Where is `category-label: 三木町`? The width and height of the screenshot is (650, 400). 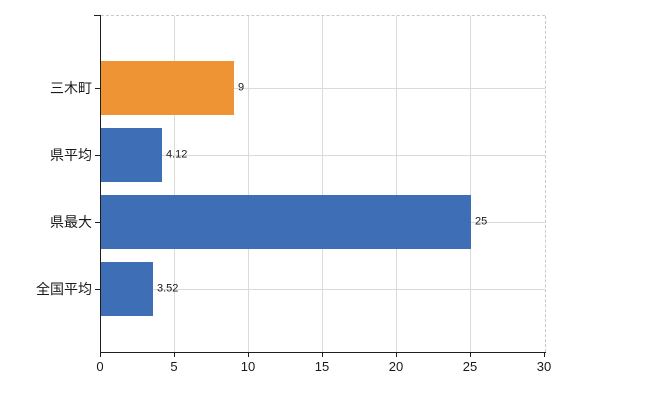 category-label: 三木町 is located at coordinates (71, 88).